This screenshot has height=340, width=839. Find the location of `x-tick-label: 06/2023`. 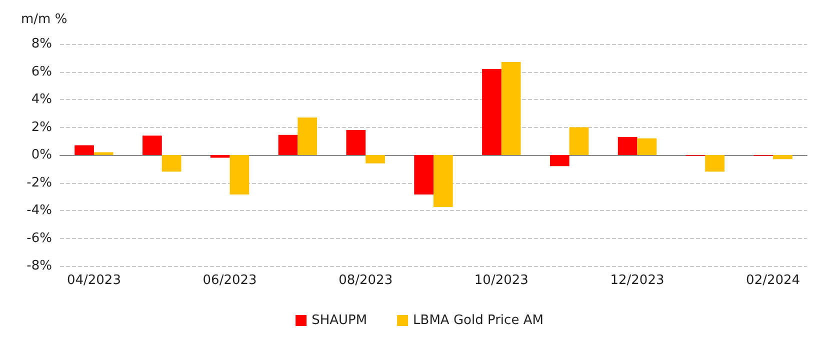

x-tick-label: 06/2023 is located at coordinates (229, 280).